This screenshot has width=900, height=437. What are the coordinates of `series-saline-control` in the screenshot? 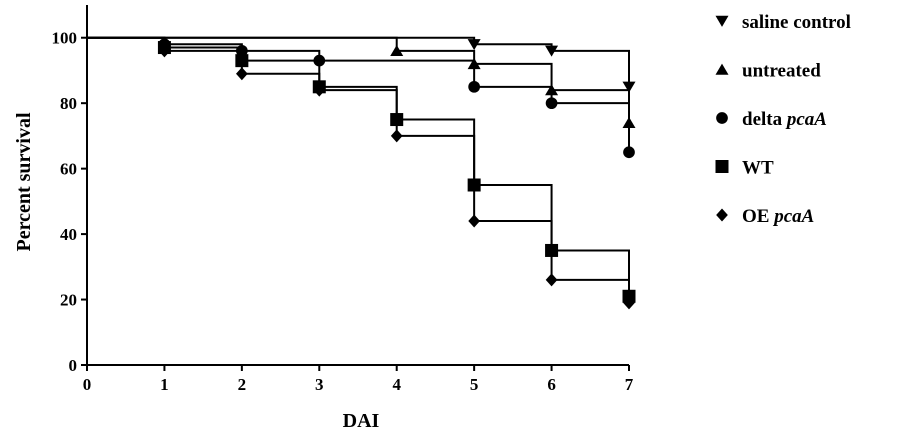 It's located at (361, 64).